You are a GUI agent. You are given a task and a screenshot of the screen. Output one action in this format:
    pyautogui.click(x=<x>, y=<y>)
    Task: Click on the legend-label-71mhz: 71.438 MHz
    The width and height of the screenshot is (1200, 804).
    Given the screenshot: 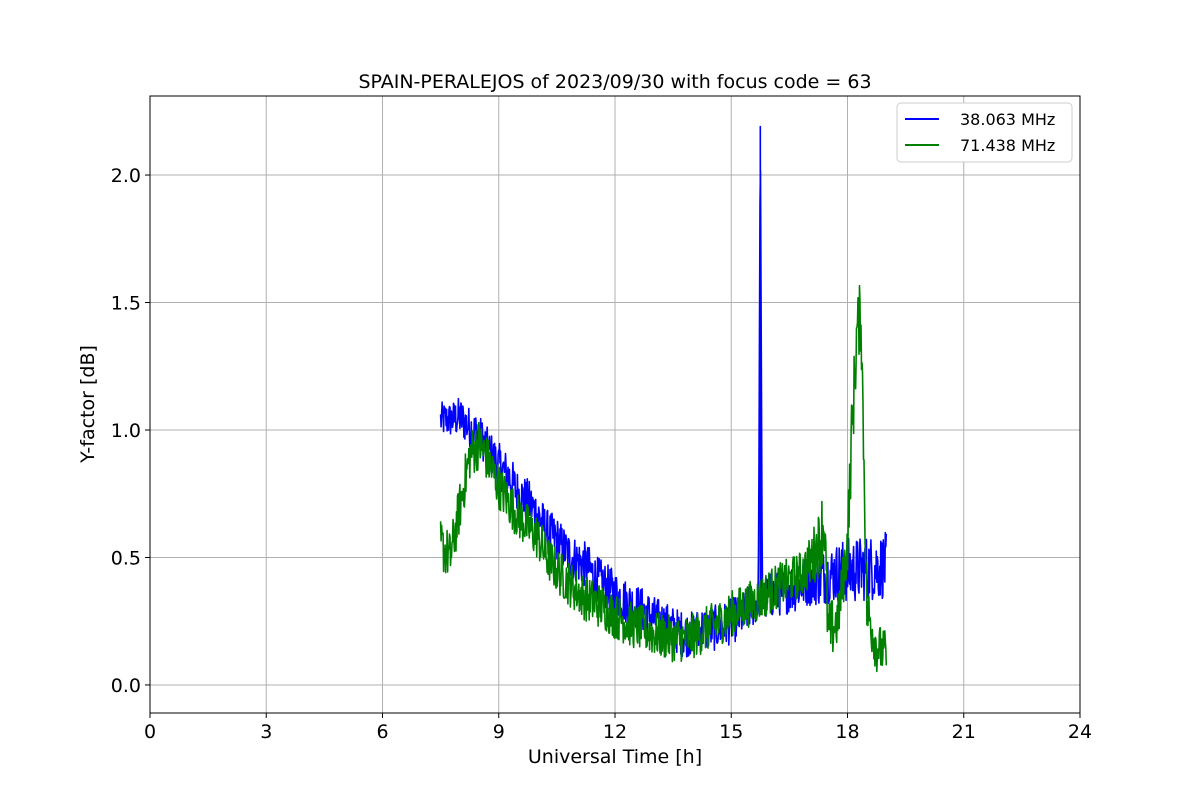 What is the action you would take?
    pyautogui.click(x=1007, y=145)
    